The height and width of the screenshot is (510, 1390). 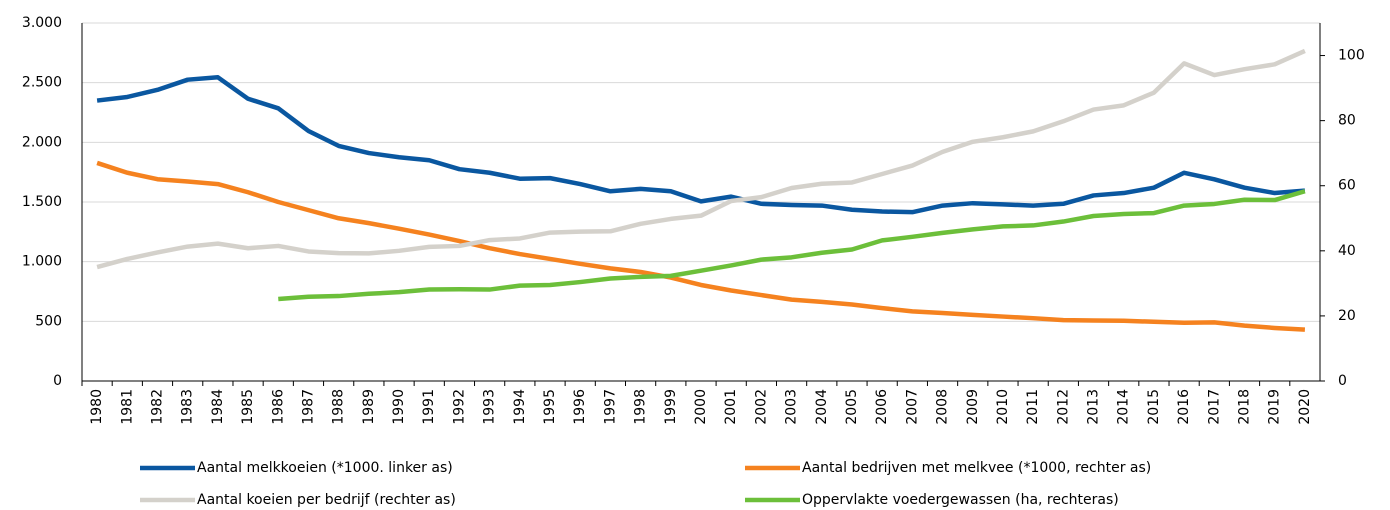 I want to click on x-tick-label: 2006, so click(x=882, y=407).